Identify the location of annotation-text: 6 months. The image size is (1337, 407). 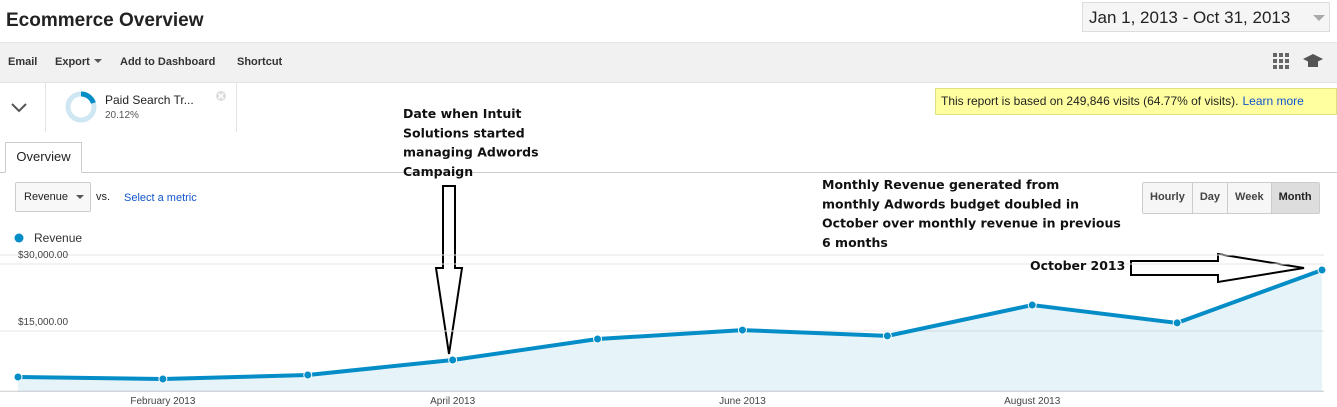
(855, 242).